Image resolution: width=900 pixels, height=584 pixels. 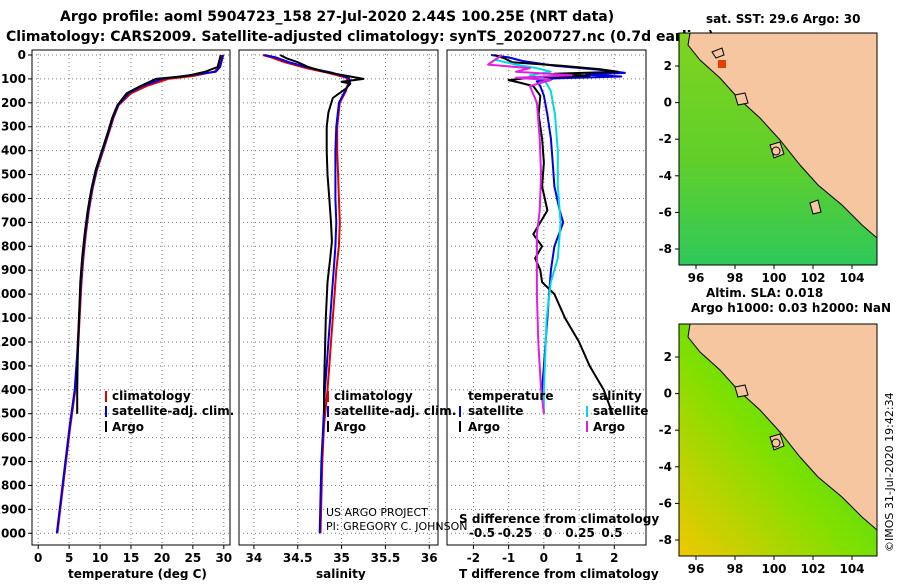 I want to click on temperature-xlabel: temperature (deg C), so click(x=137, y=573).